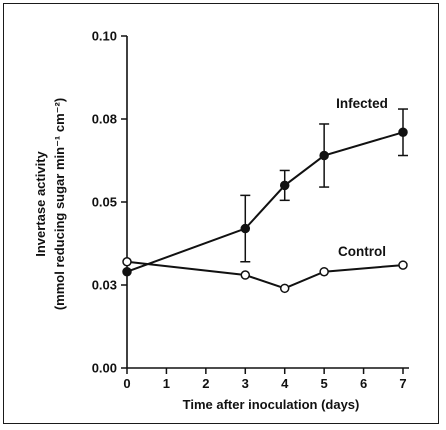 The image size is (446, 430). Describe the element at coordinates (40, 203) in the screenshot. I see `y-axis-label-line1: Invertase activity` at that location.